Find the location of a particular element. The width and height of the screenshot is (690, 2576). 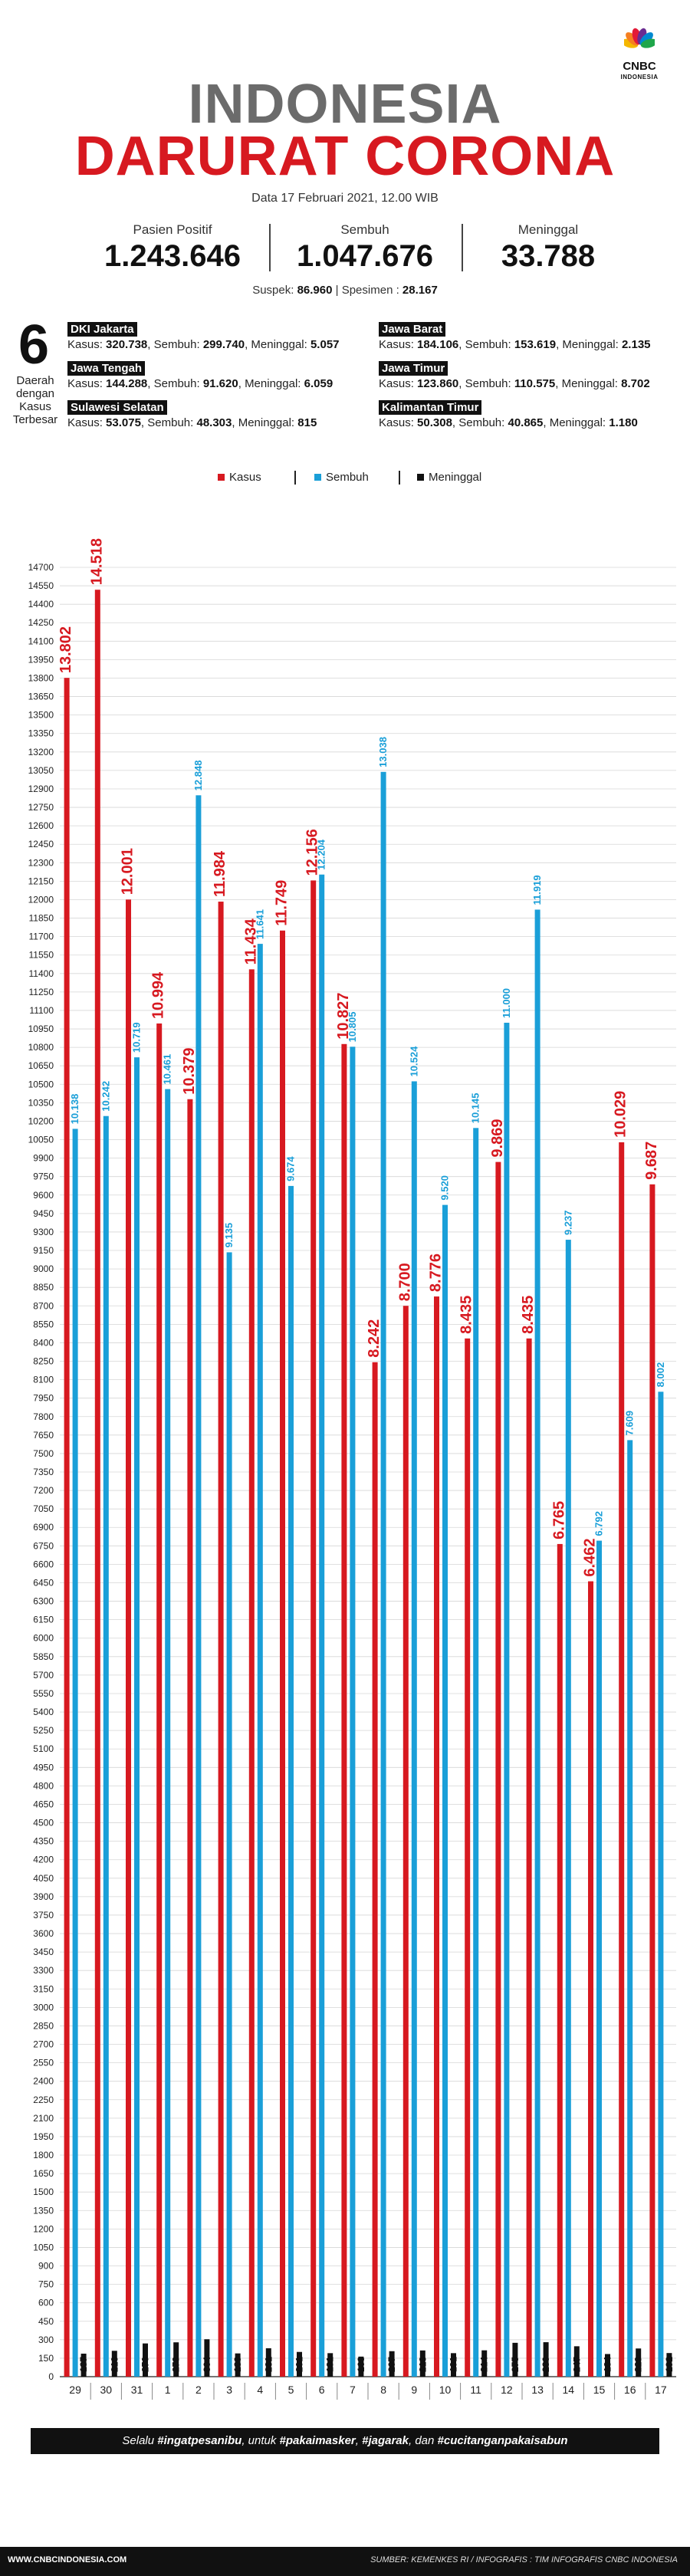

kasus-value-label: 14.518 is located at coordinates (97, 562).